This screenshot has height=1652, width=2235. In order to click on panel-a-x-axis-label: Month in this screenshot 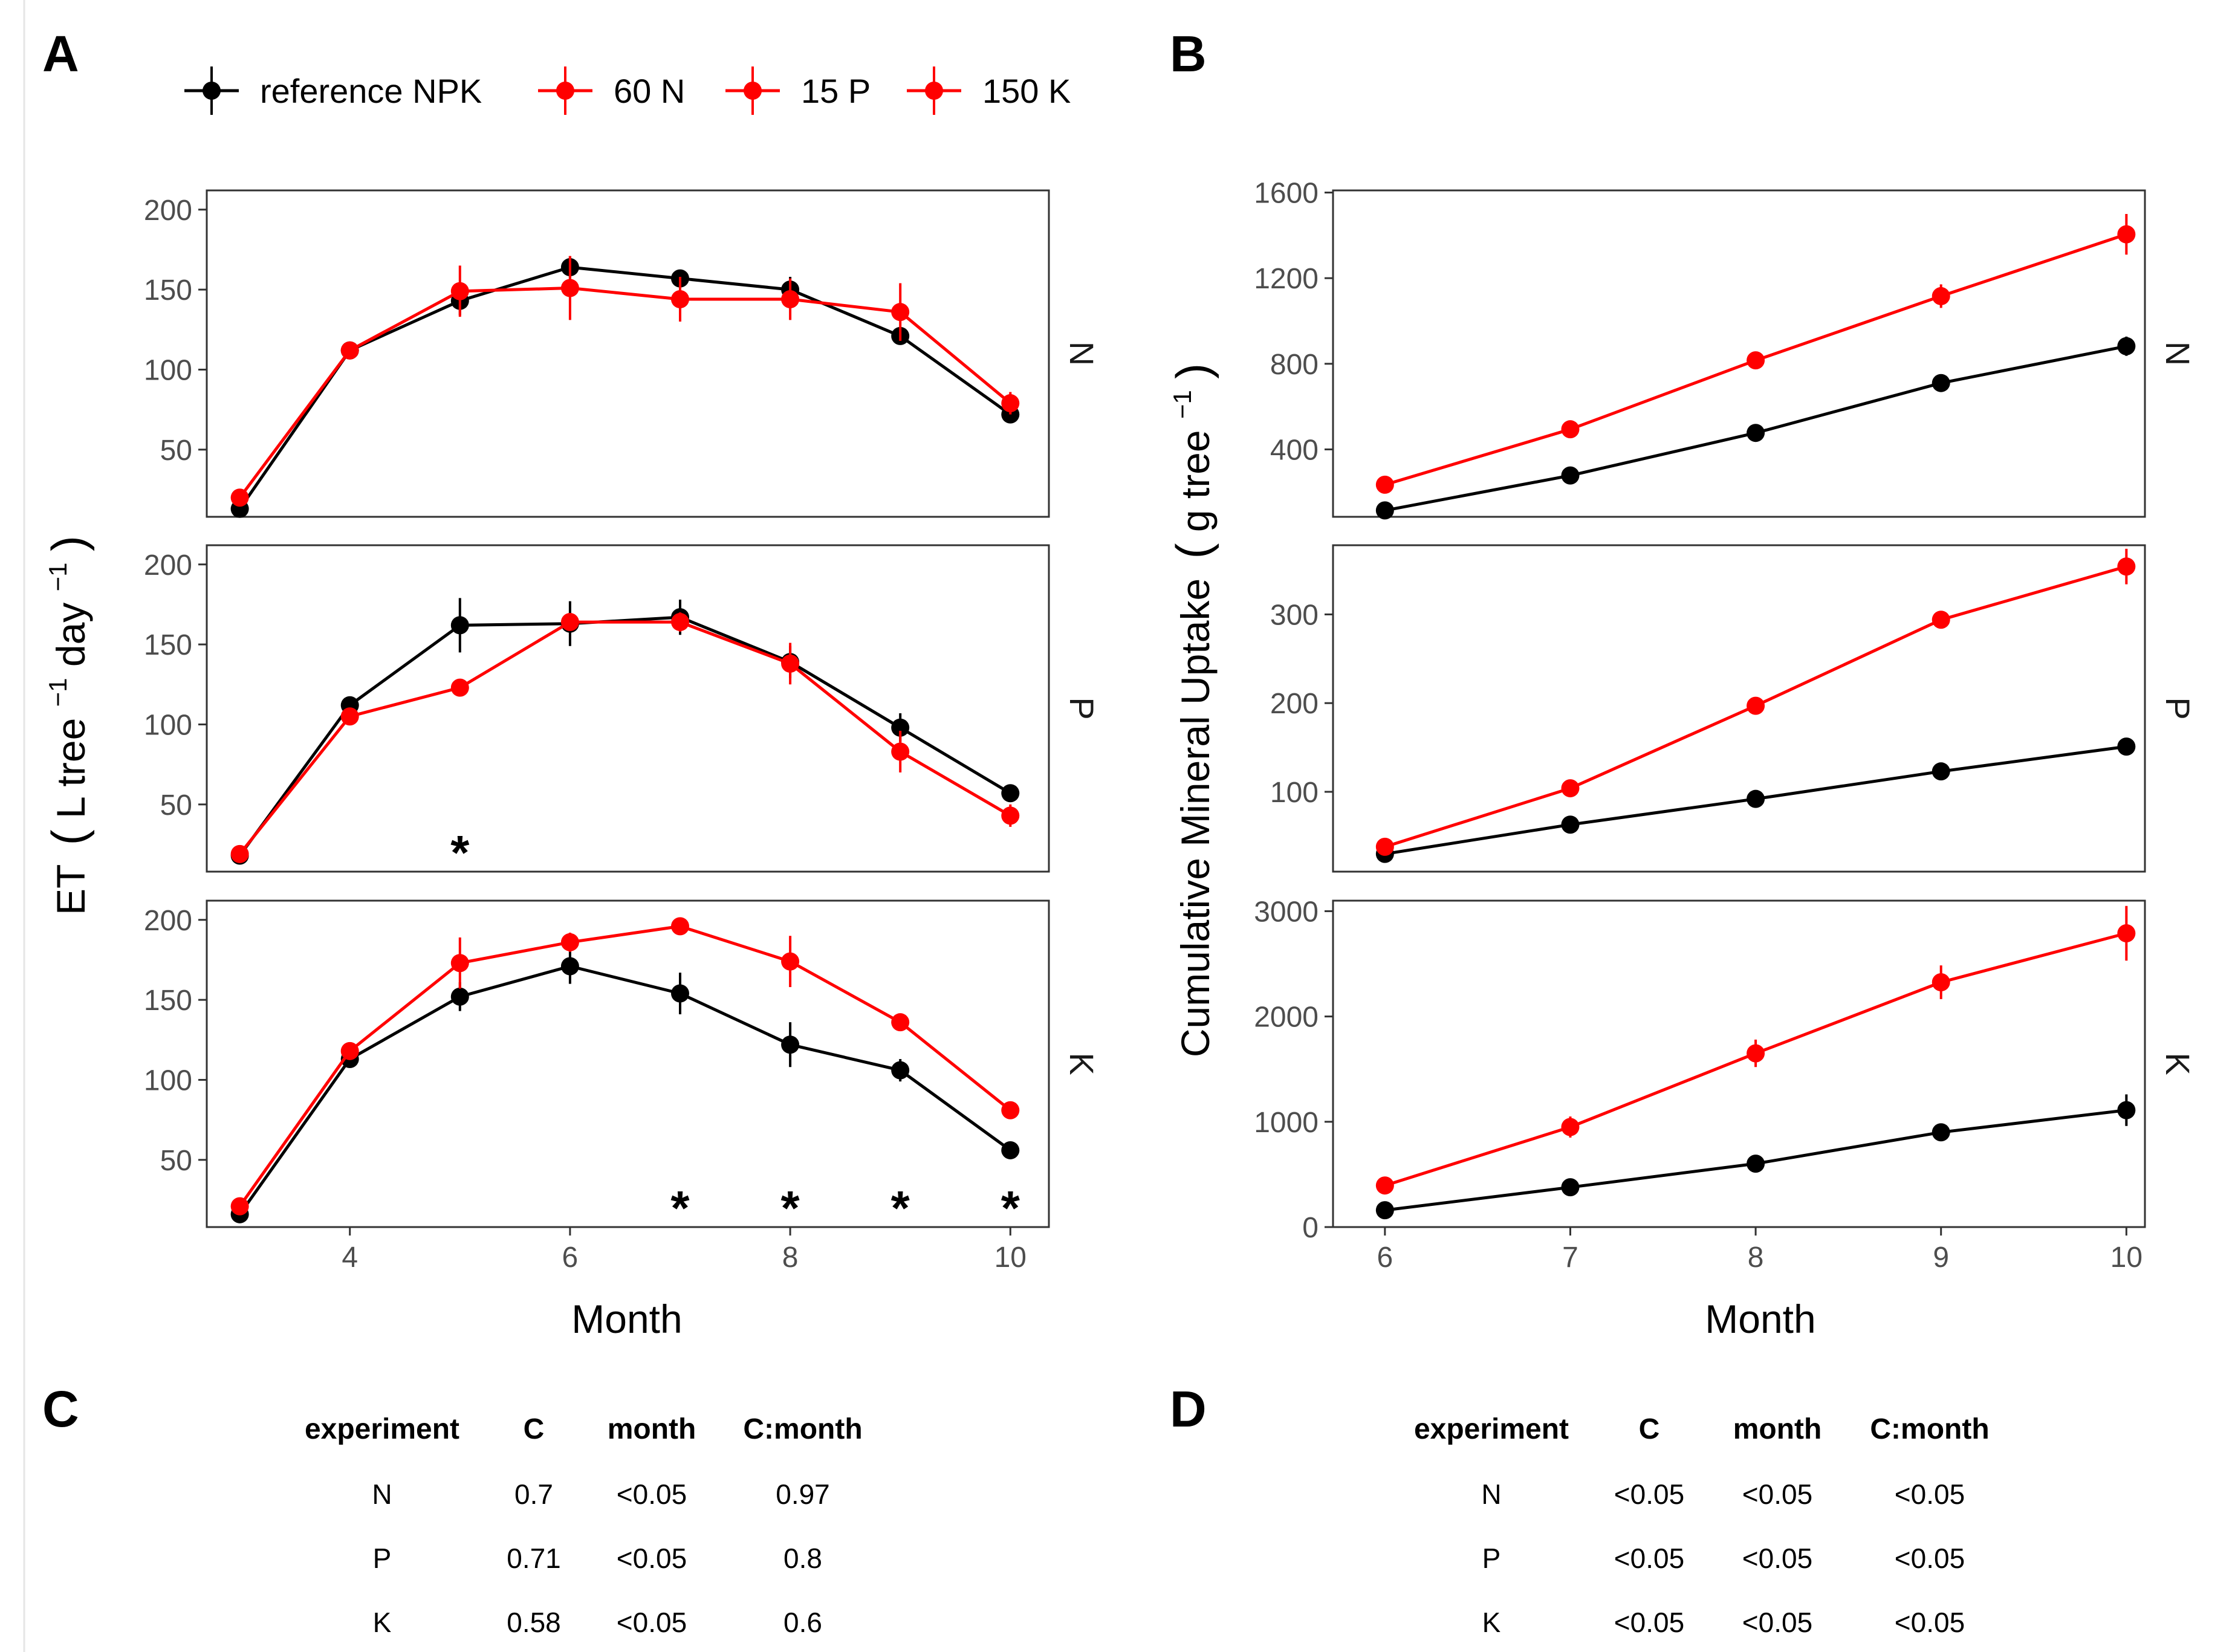, I will do `click(626, 1319)`.